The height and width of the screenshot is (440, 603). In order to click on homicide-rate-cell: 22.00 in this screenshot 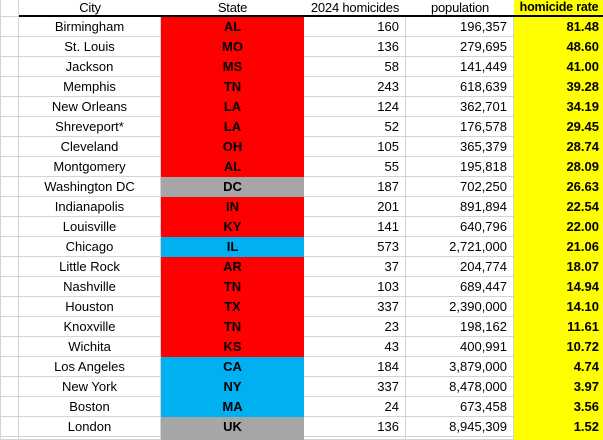, I will do `click(558, 227)`.